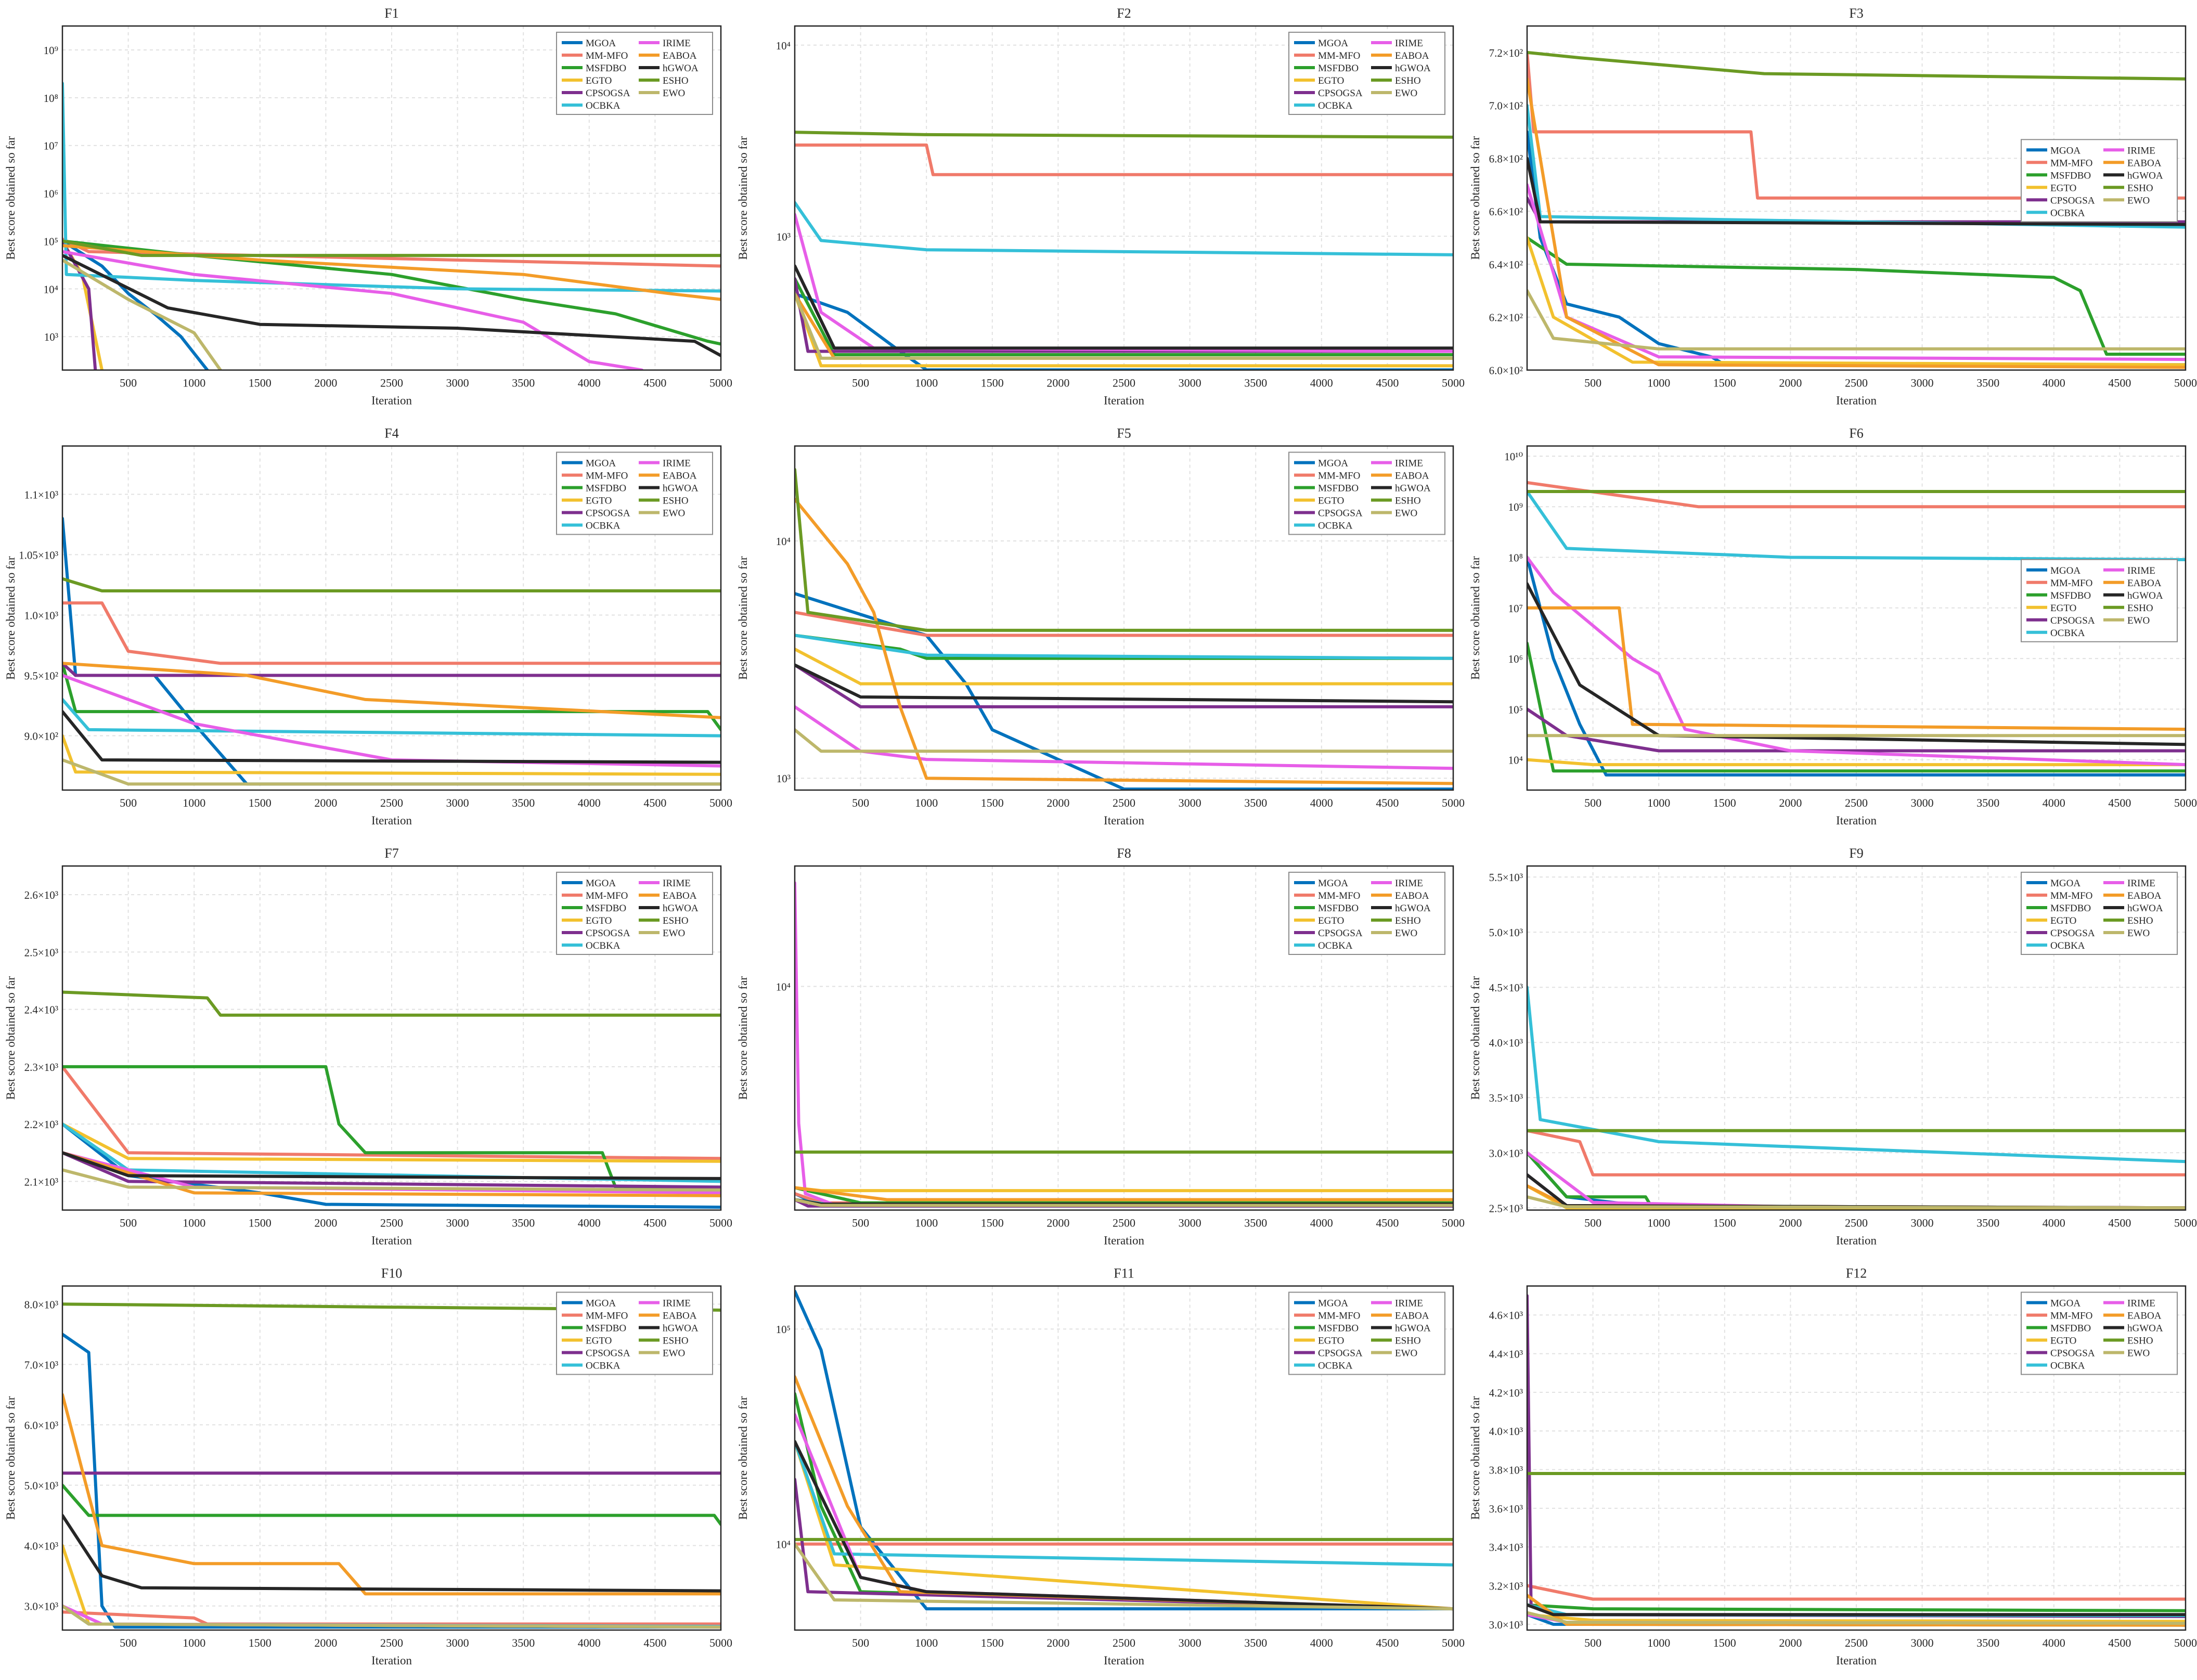 Image resolution: width=2197 pixels, height=1680 pixels. I want to click on chart-title: F8, so click(1124, 853).